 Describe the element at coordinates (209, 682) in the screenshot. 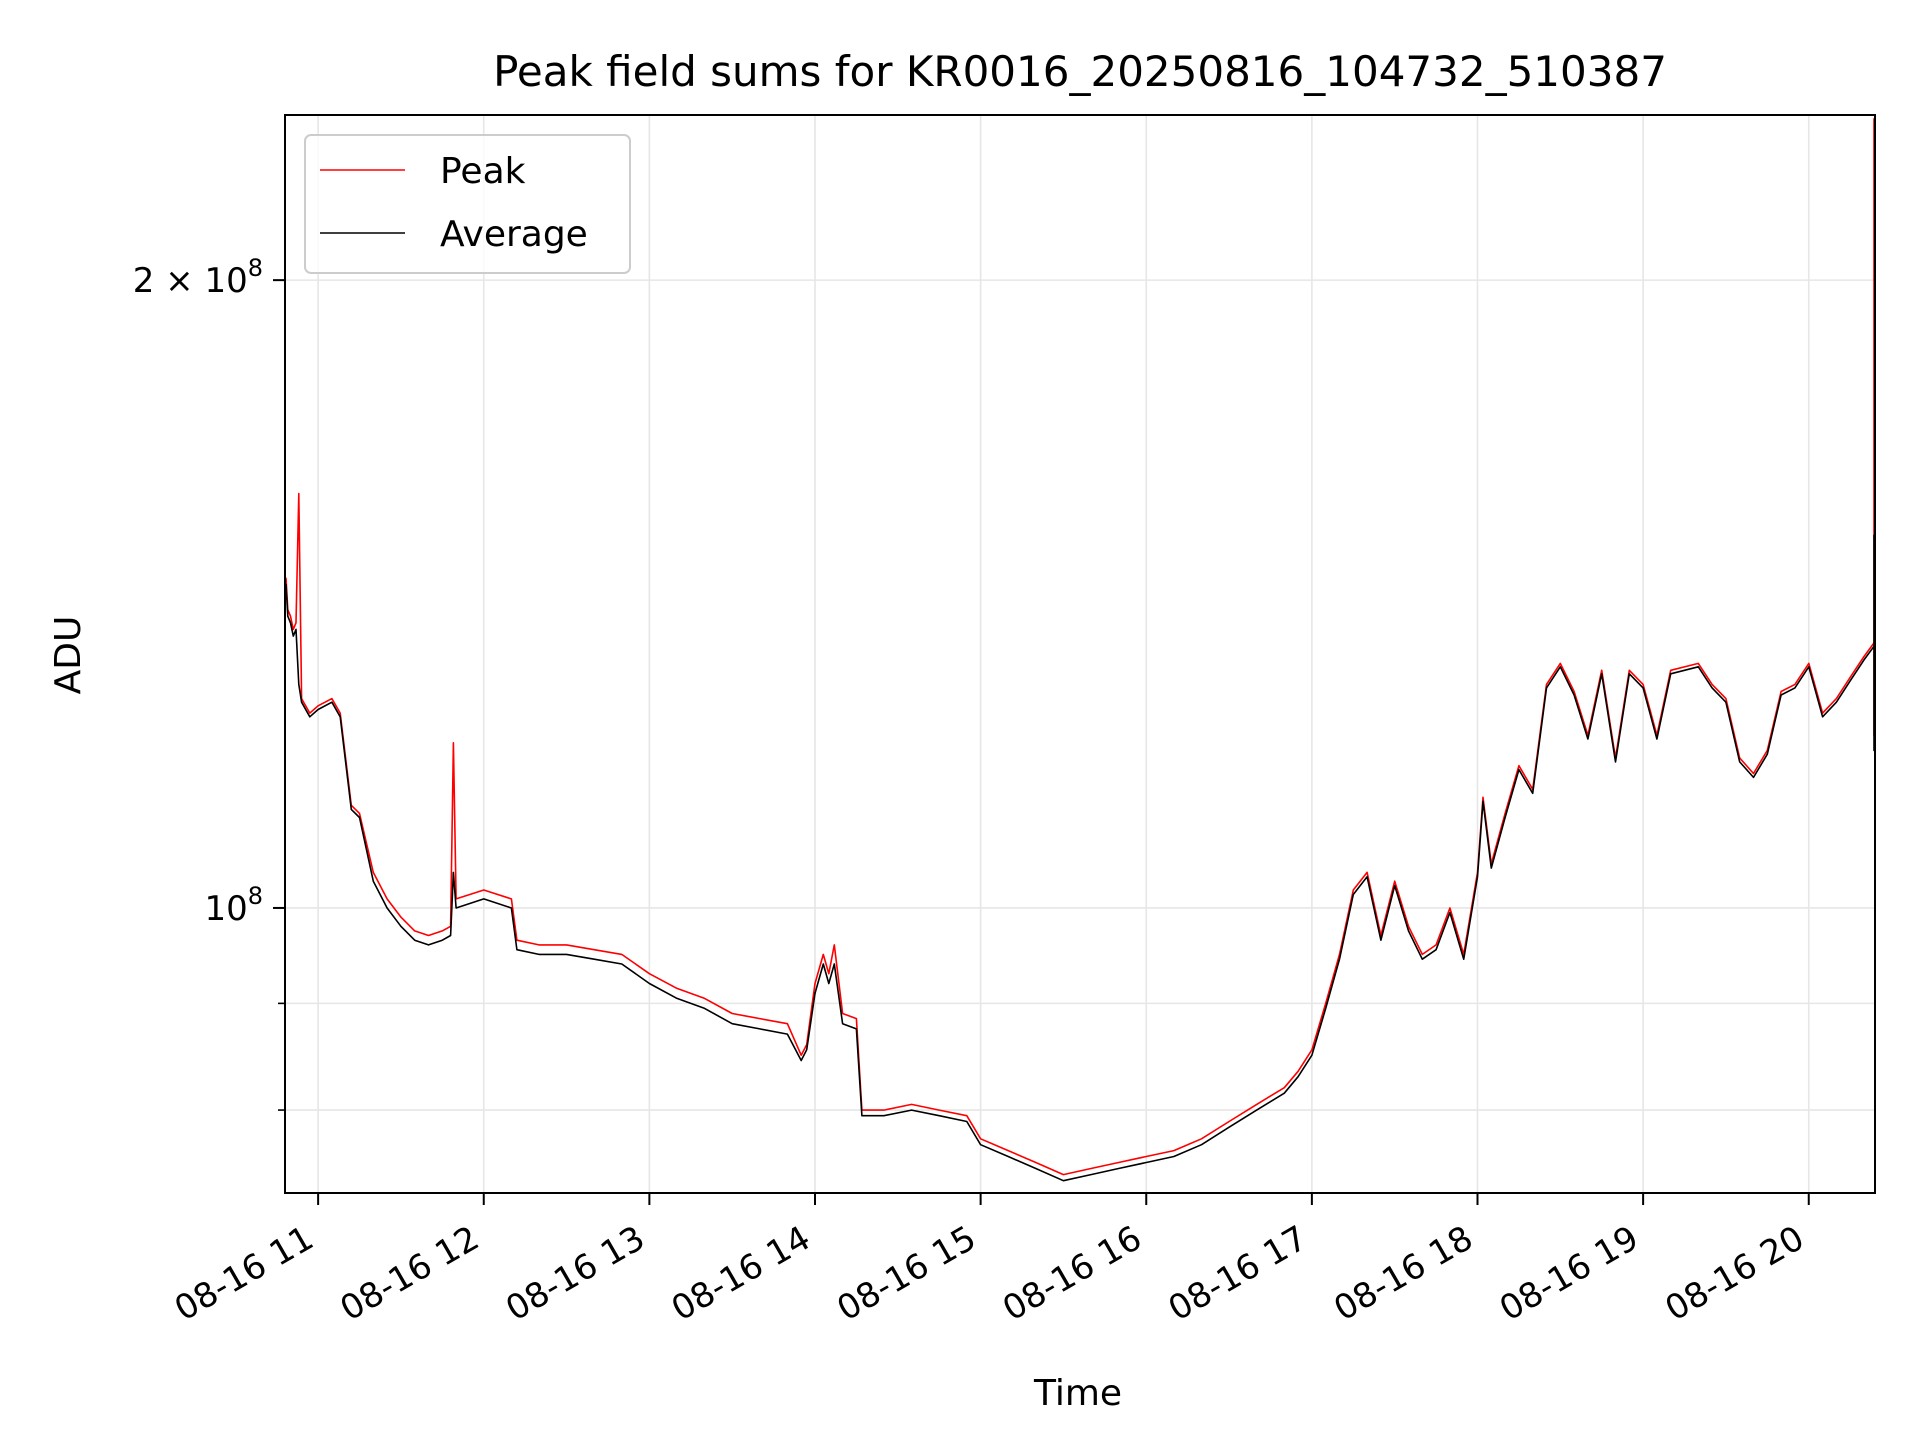

I see `y-axis-ticks: 108 2 × 108` at that location.